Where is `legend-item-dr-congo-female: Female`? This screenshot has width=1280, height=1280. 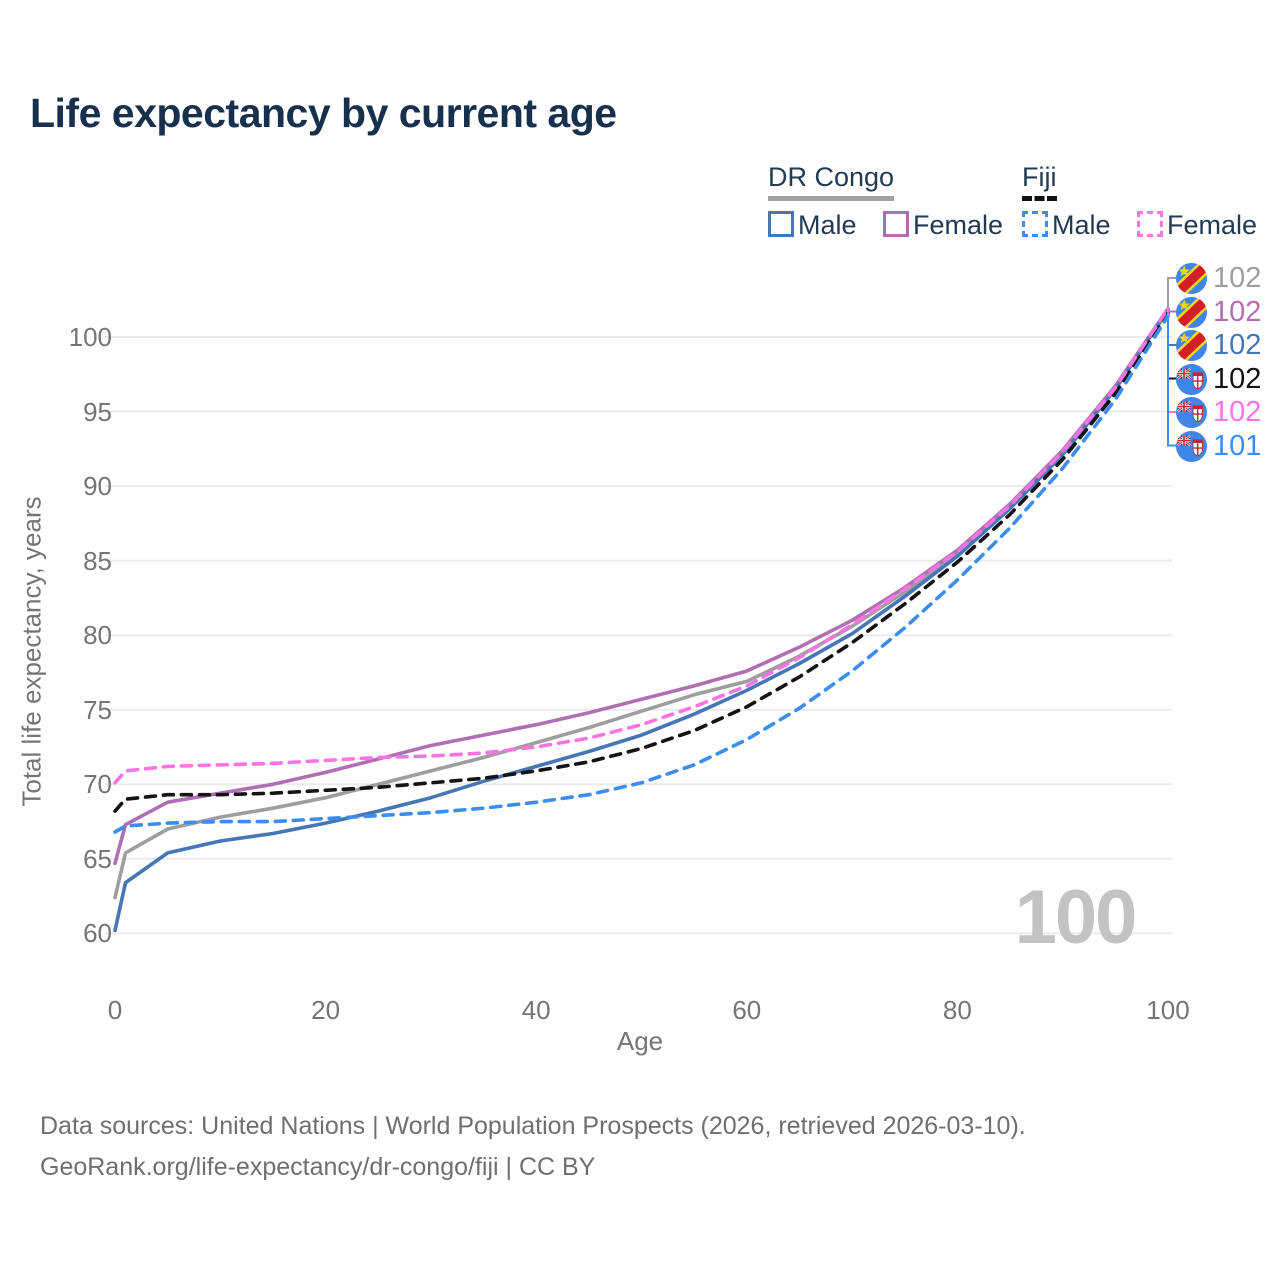
legend-item-dr-congo-female: Female is located at coordinates (943, 225).